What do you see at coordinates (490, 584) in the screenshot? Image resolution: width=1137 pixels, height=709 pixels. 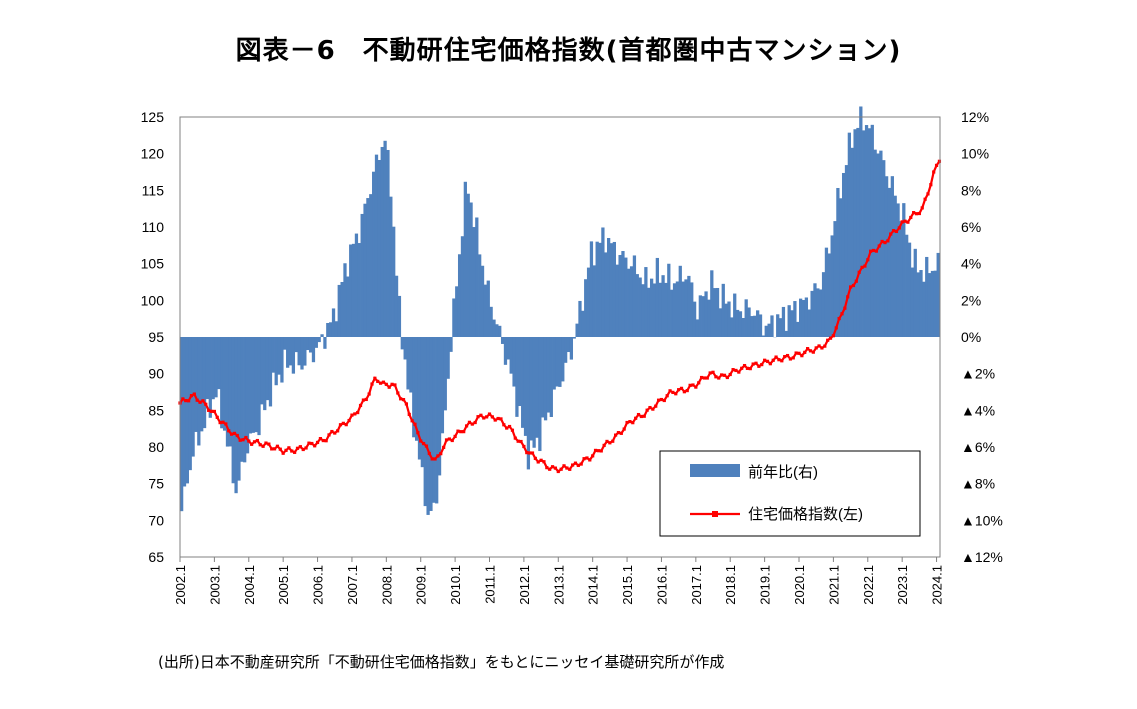 I see `x-tick-label: 2011.1` at bounding box center [490, 584].